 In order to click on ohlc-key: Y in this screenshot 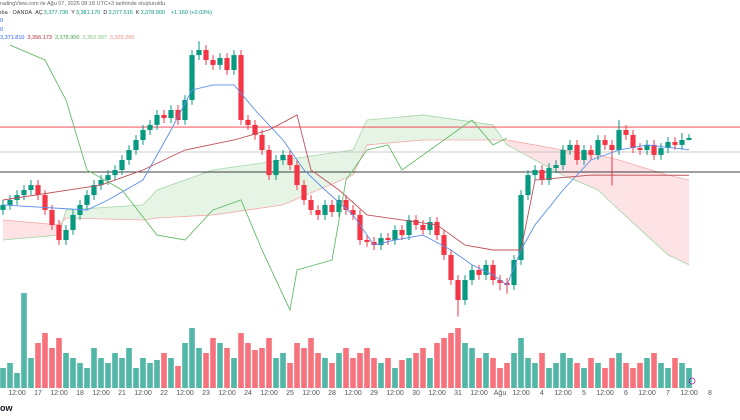, I will do `click(73, 12)`.